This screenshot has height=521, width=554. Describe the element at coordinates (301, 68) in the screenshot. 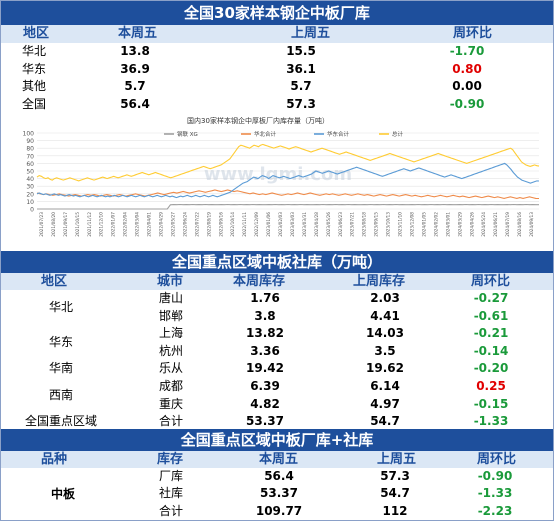

I see `last-week-cell: 36.1` at that location.